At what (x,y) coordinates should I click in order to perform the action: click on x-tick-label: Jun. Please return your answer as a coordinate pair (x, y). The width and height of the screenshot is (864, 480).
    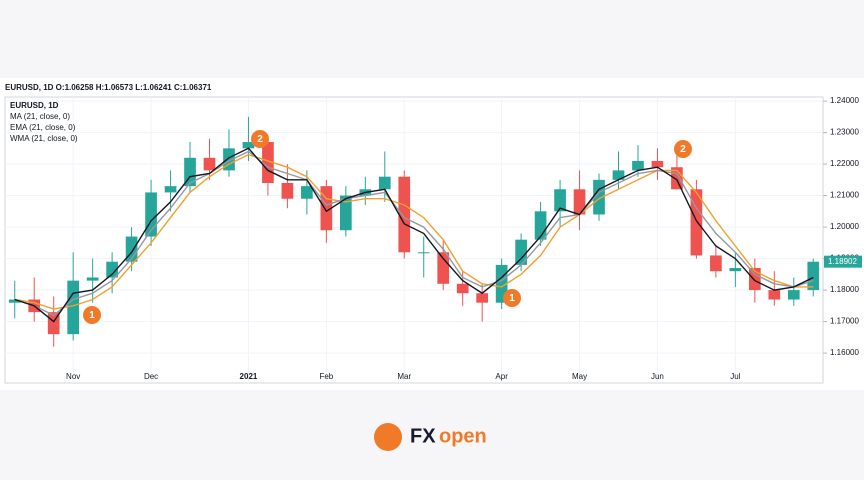
    Looking at the image, I should click on (657, 376).